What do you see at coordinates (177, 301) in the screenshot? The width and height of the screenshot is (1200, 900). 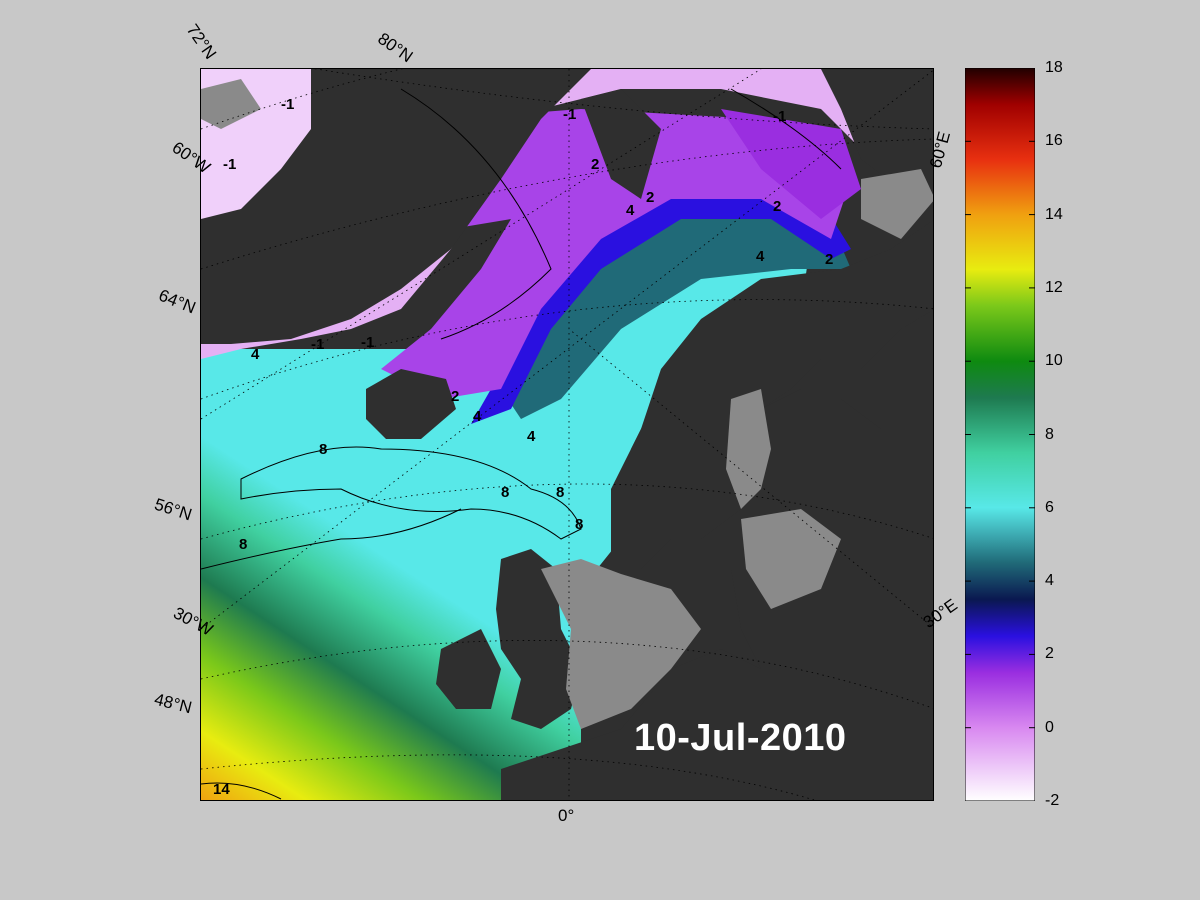 I see `edge-label-lat64: 64°N` at bounding box center [177, 301].